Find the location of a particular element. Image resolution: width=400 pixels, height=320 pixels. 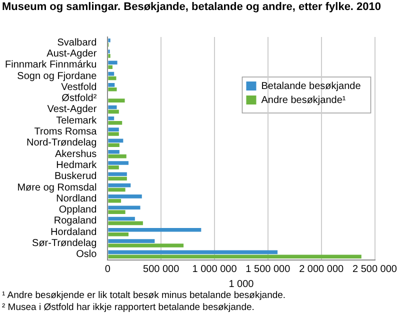

y-tick-label: Svalbard is located at coordinates (77, 42).